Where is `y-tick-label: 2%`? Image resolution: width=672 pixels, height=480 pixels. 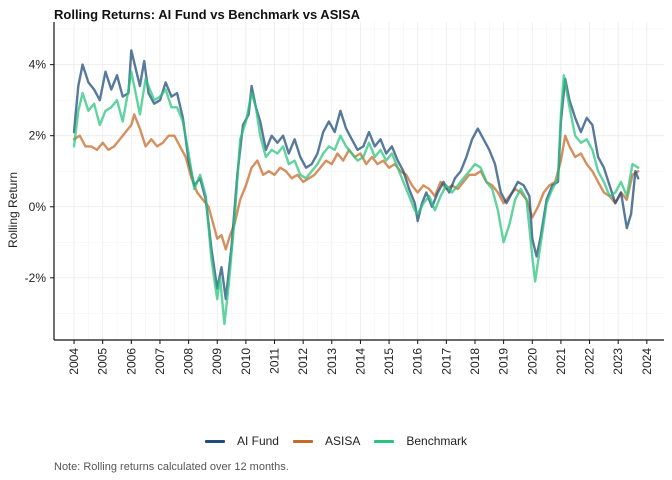 y-tick-label: 2% is located at coordinates (38, 136).